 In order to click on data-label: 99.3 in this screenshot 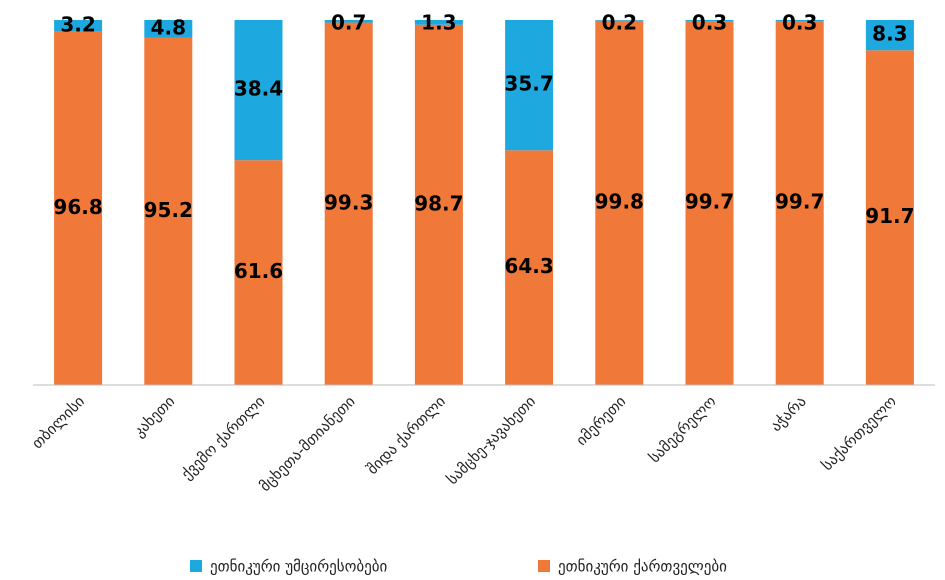, I will do `click(348, 202)`.